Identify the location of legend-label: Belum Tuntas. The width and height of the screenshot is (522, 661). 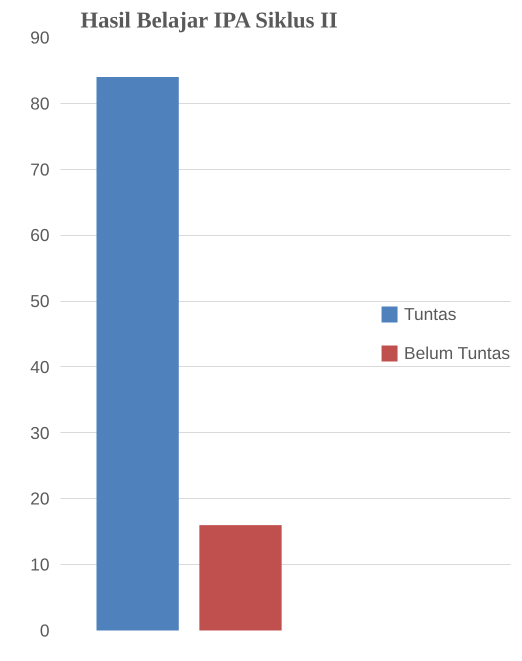
(457, 353).